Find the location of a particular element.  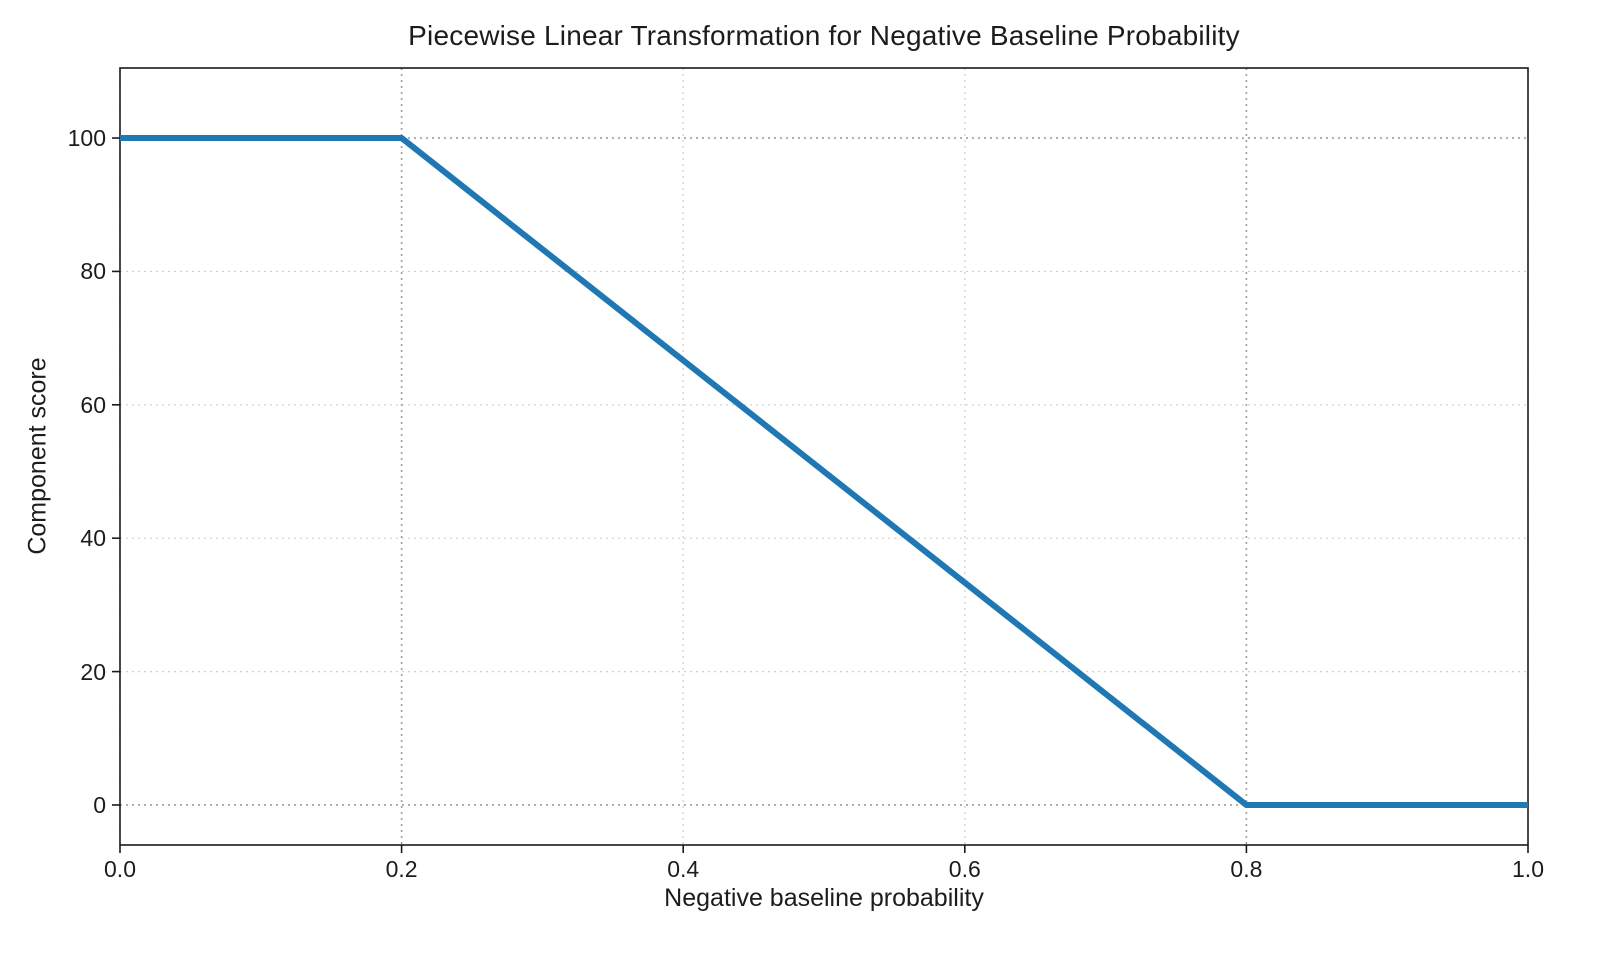

x-tick-label: 0.4 is located at coordinates (683, 869).